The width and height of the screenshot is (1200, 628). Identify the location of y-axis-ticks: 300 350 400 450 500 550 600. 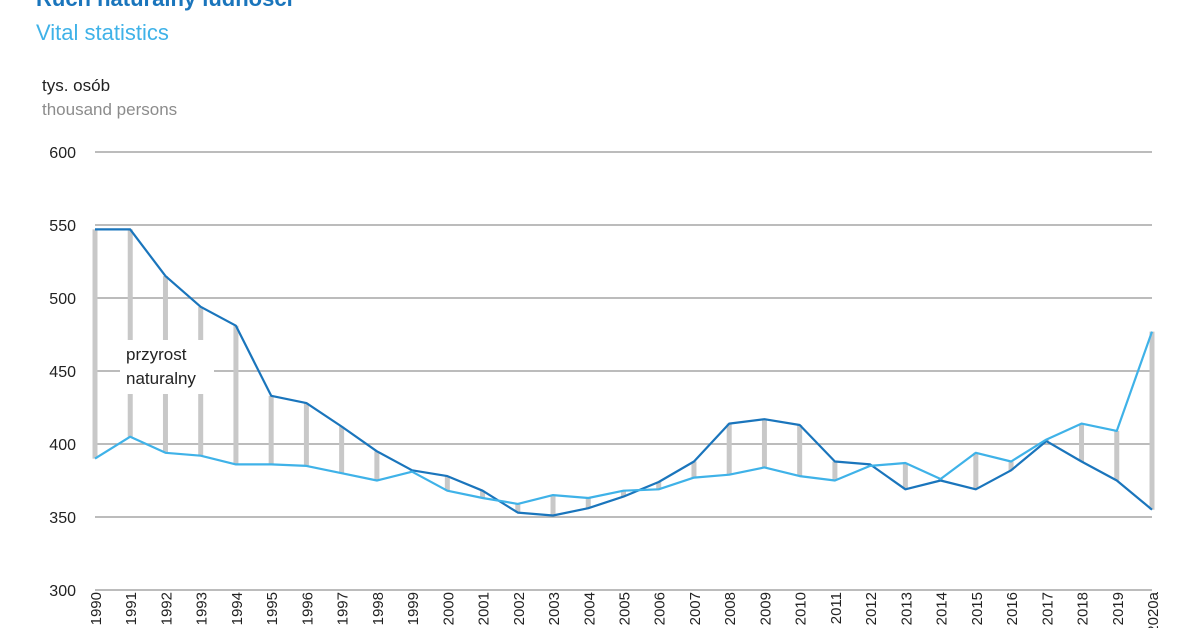
(62, 372).